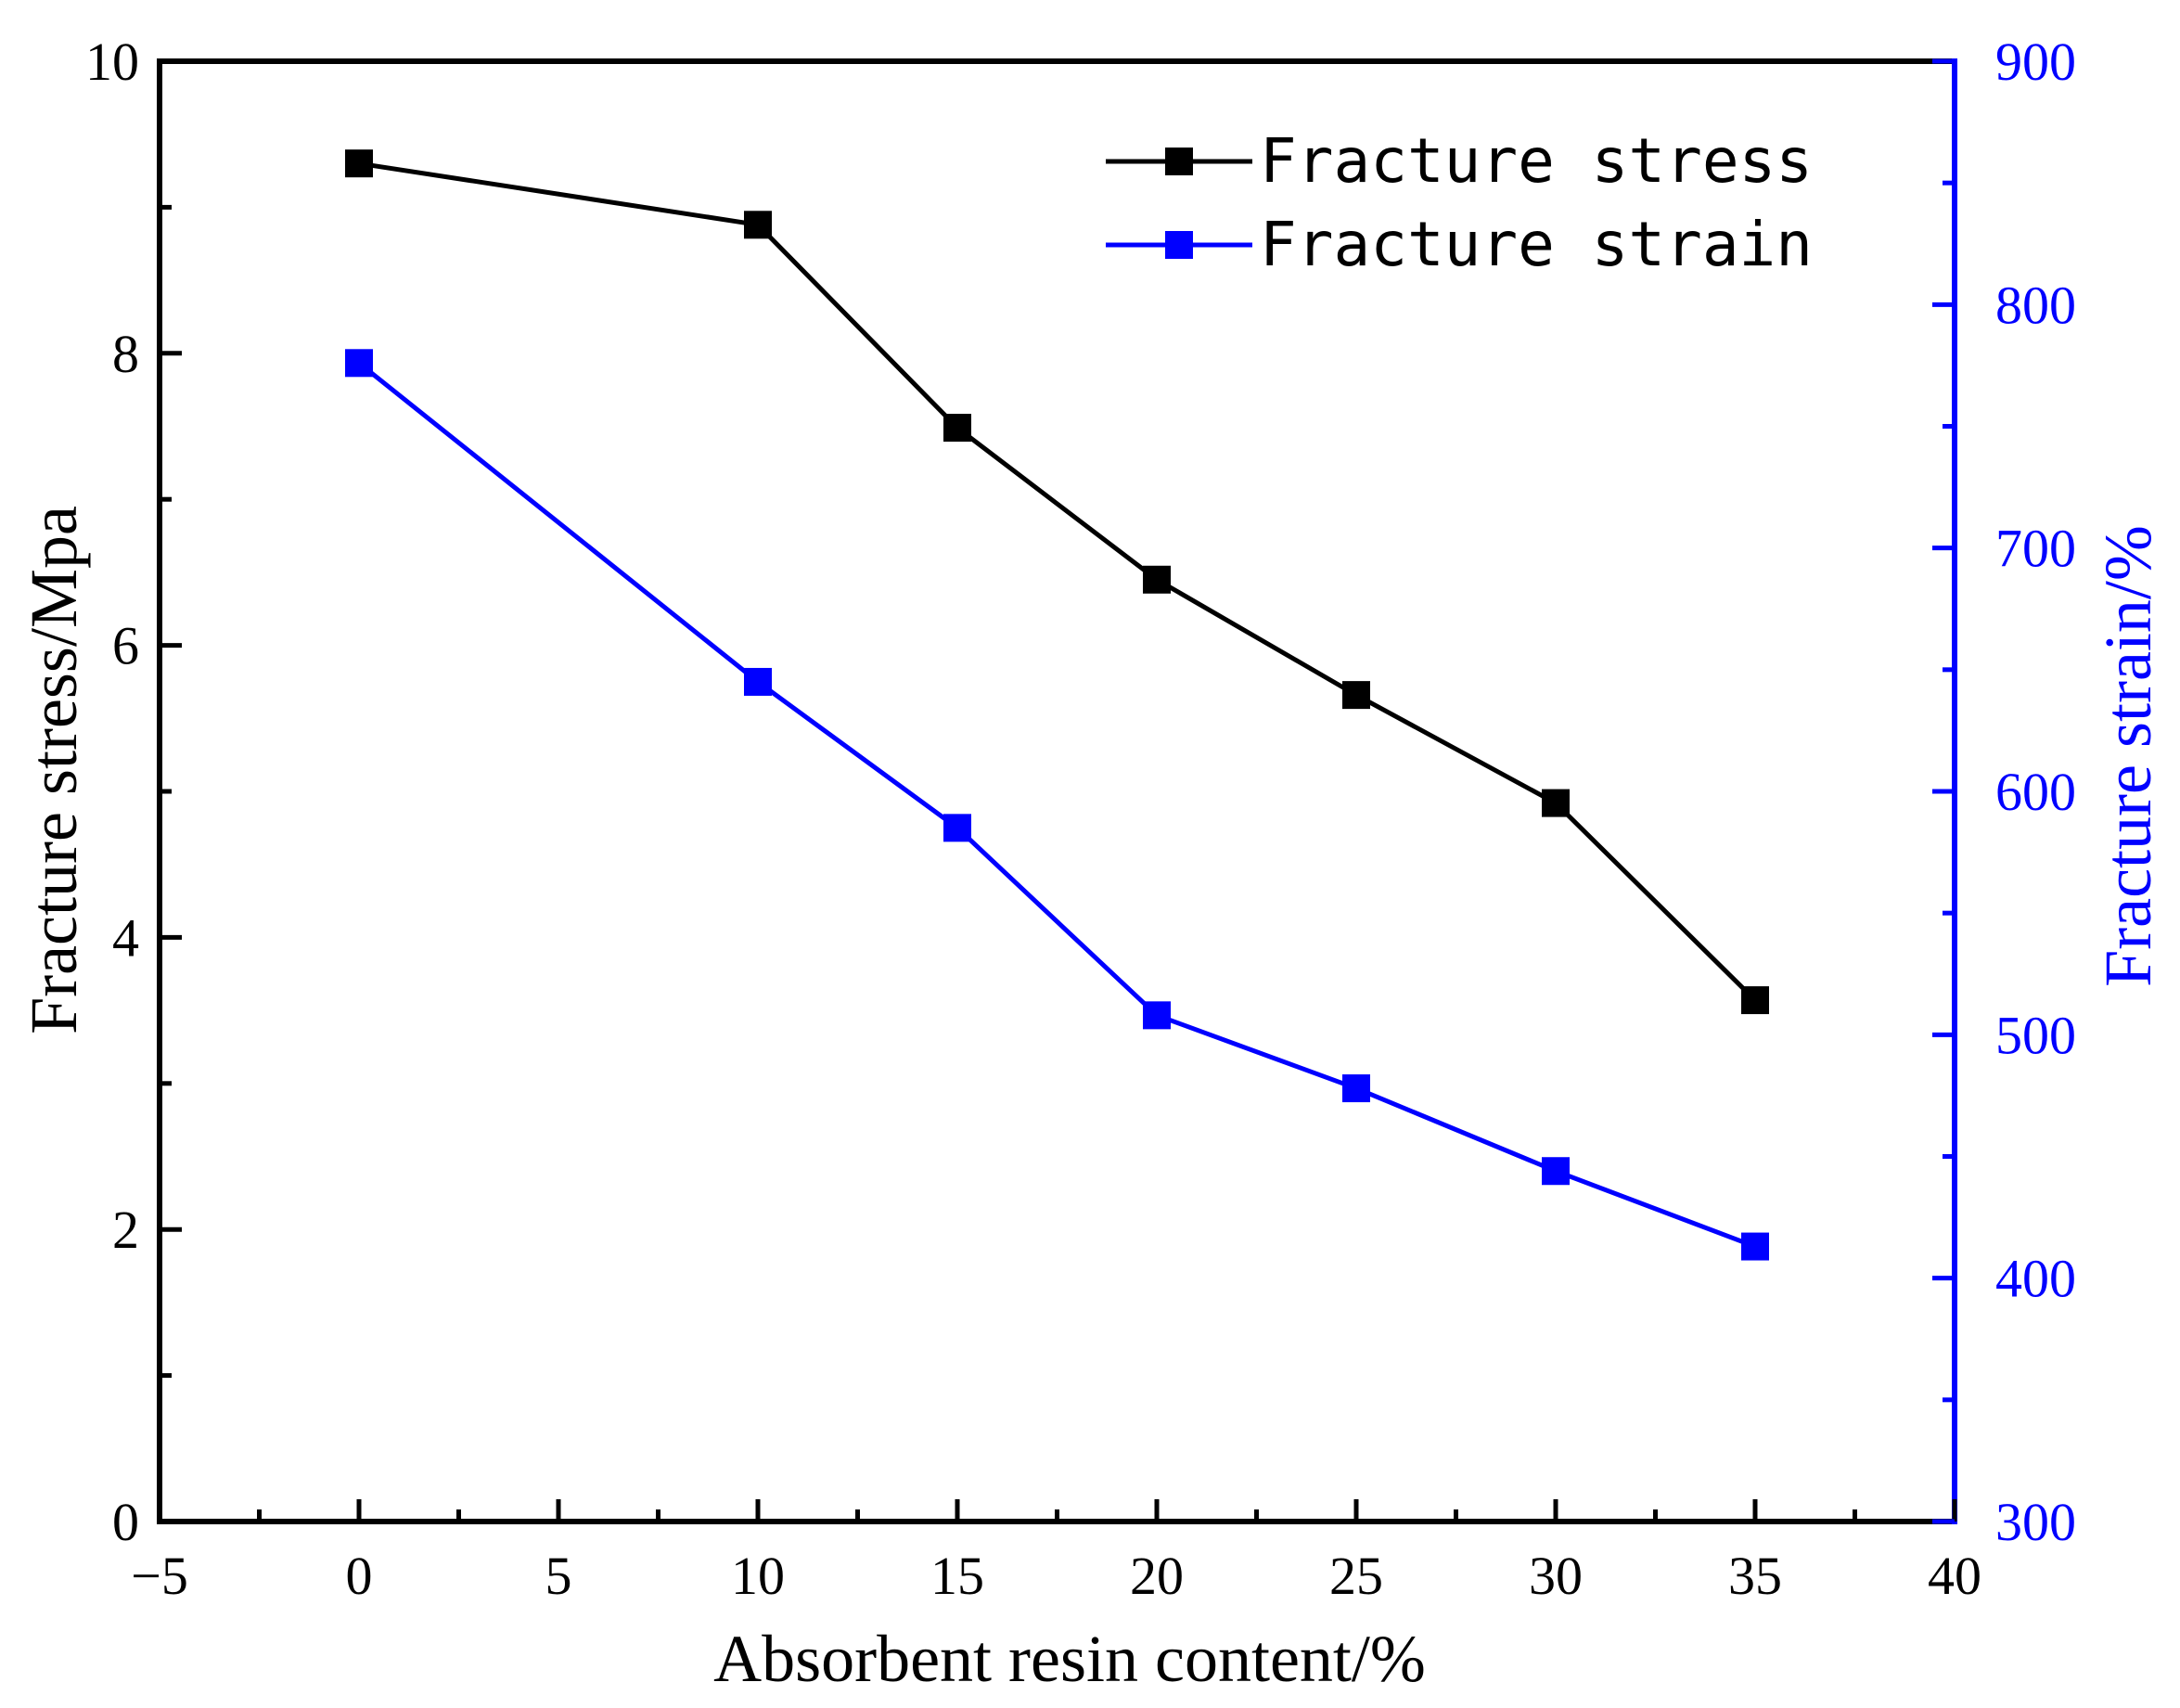  Describe the element at coordinates (1556, 1576) in the screenshot. I see `x-tick-label: 30` at that location.